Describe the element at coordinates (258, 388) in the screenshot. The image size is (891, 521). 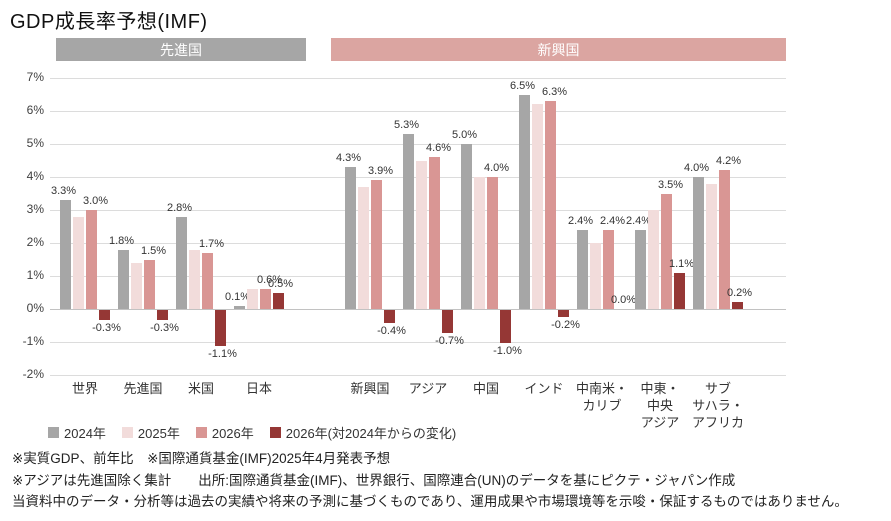
I see `category-label-group4: 日本` at that location.